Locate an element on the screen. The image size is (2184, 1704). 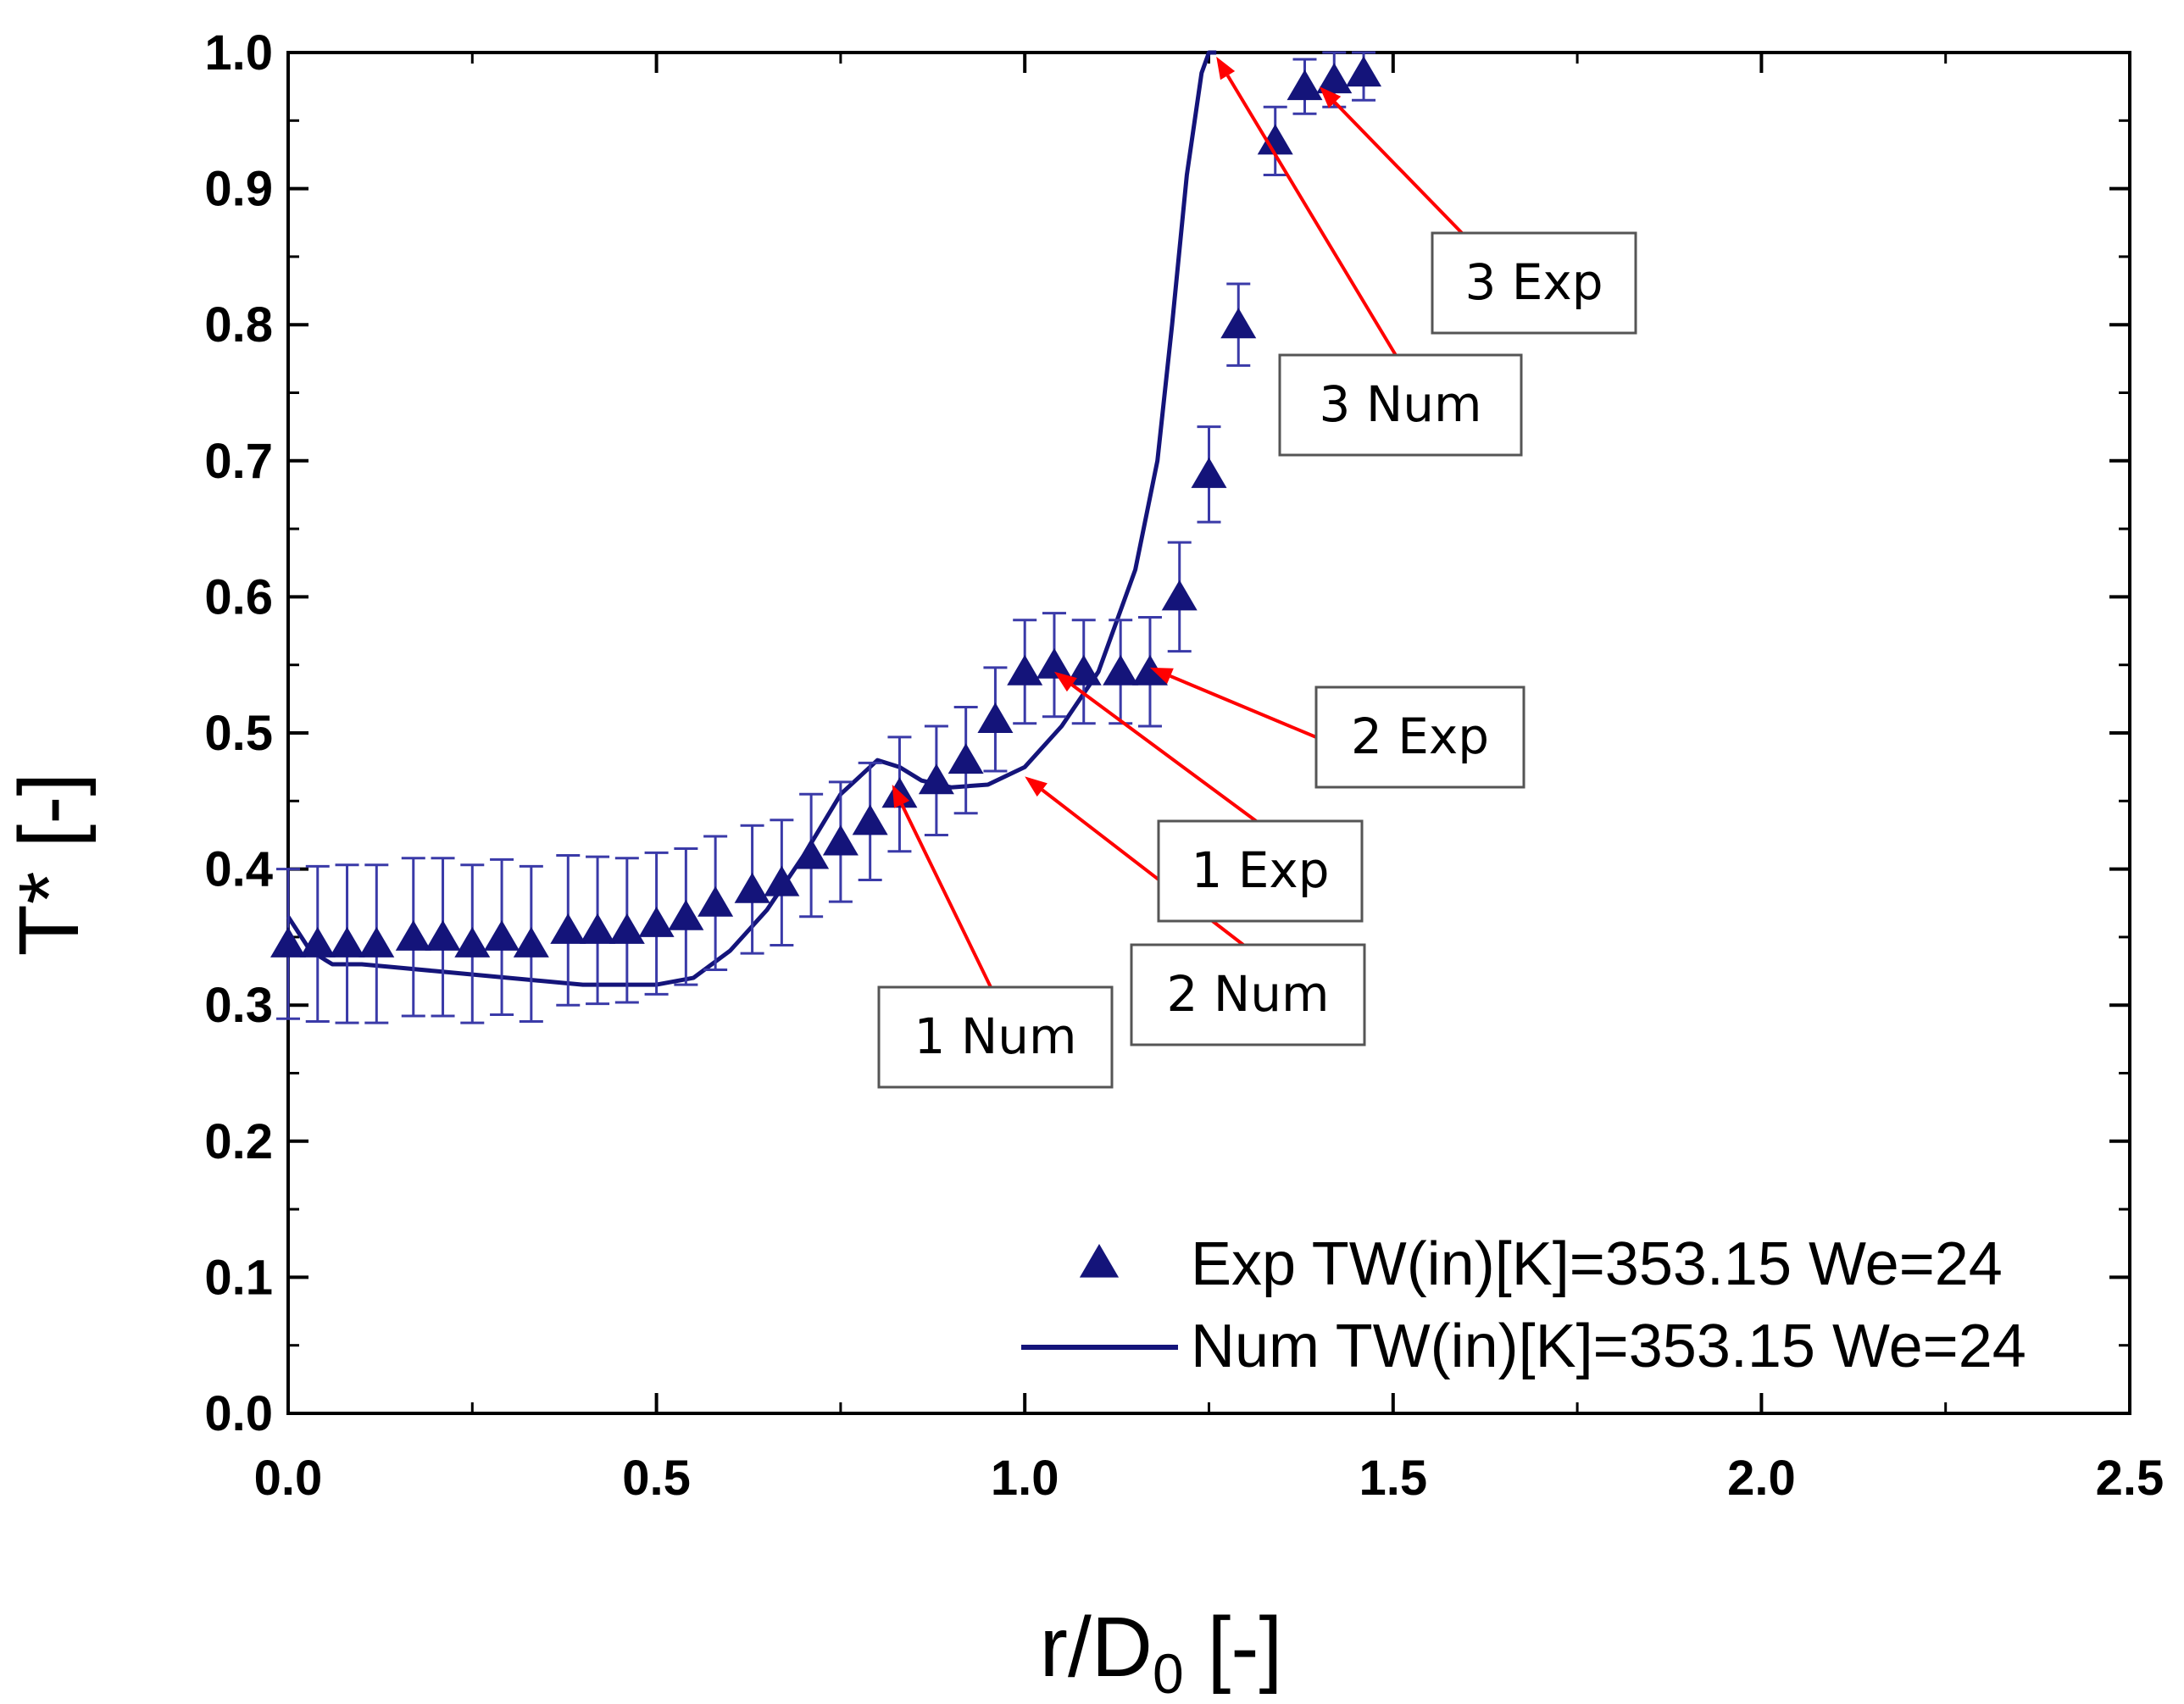
annotation-label: 1 Exp is located at coordinates (1260, 870).